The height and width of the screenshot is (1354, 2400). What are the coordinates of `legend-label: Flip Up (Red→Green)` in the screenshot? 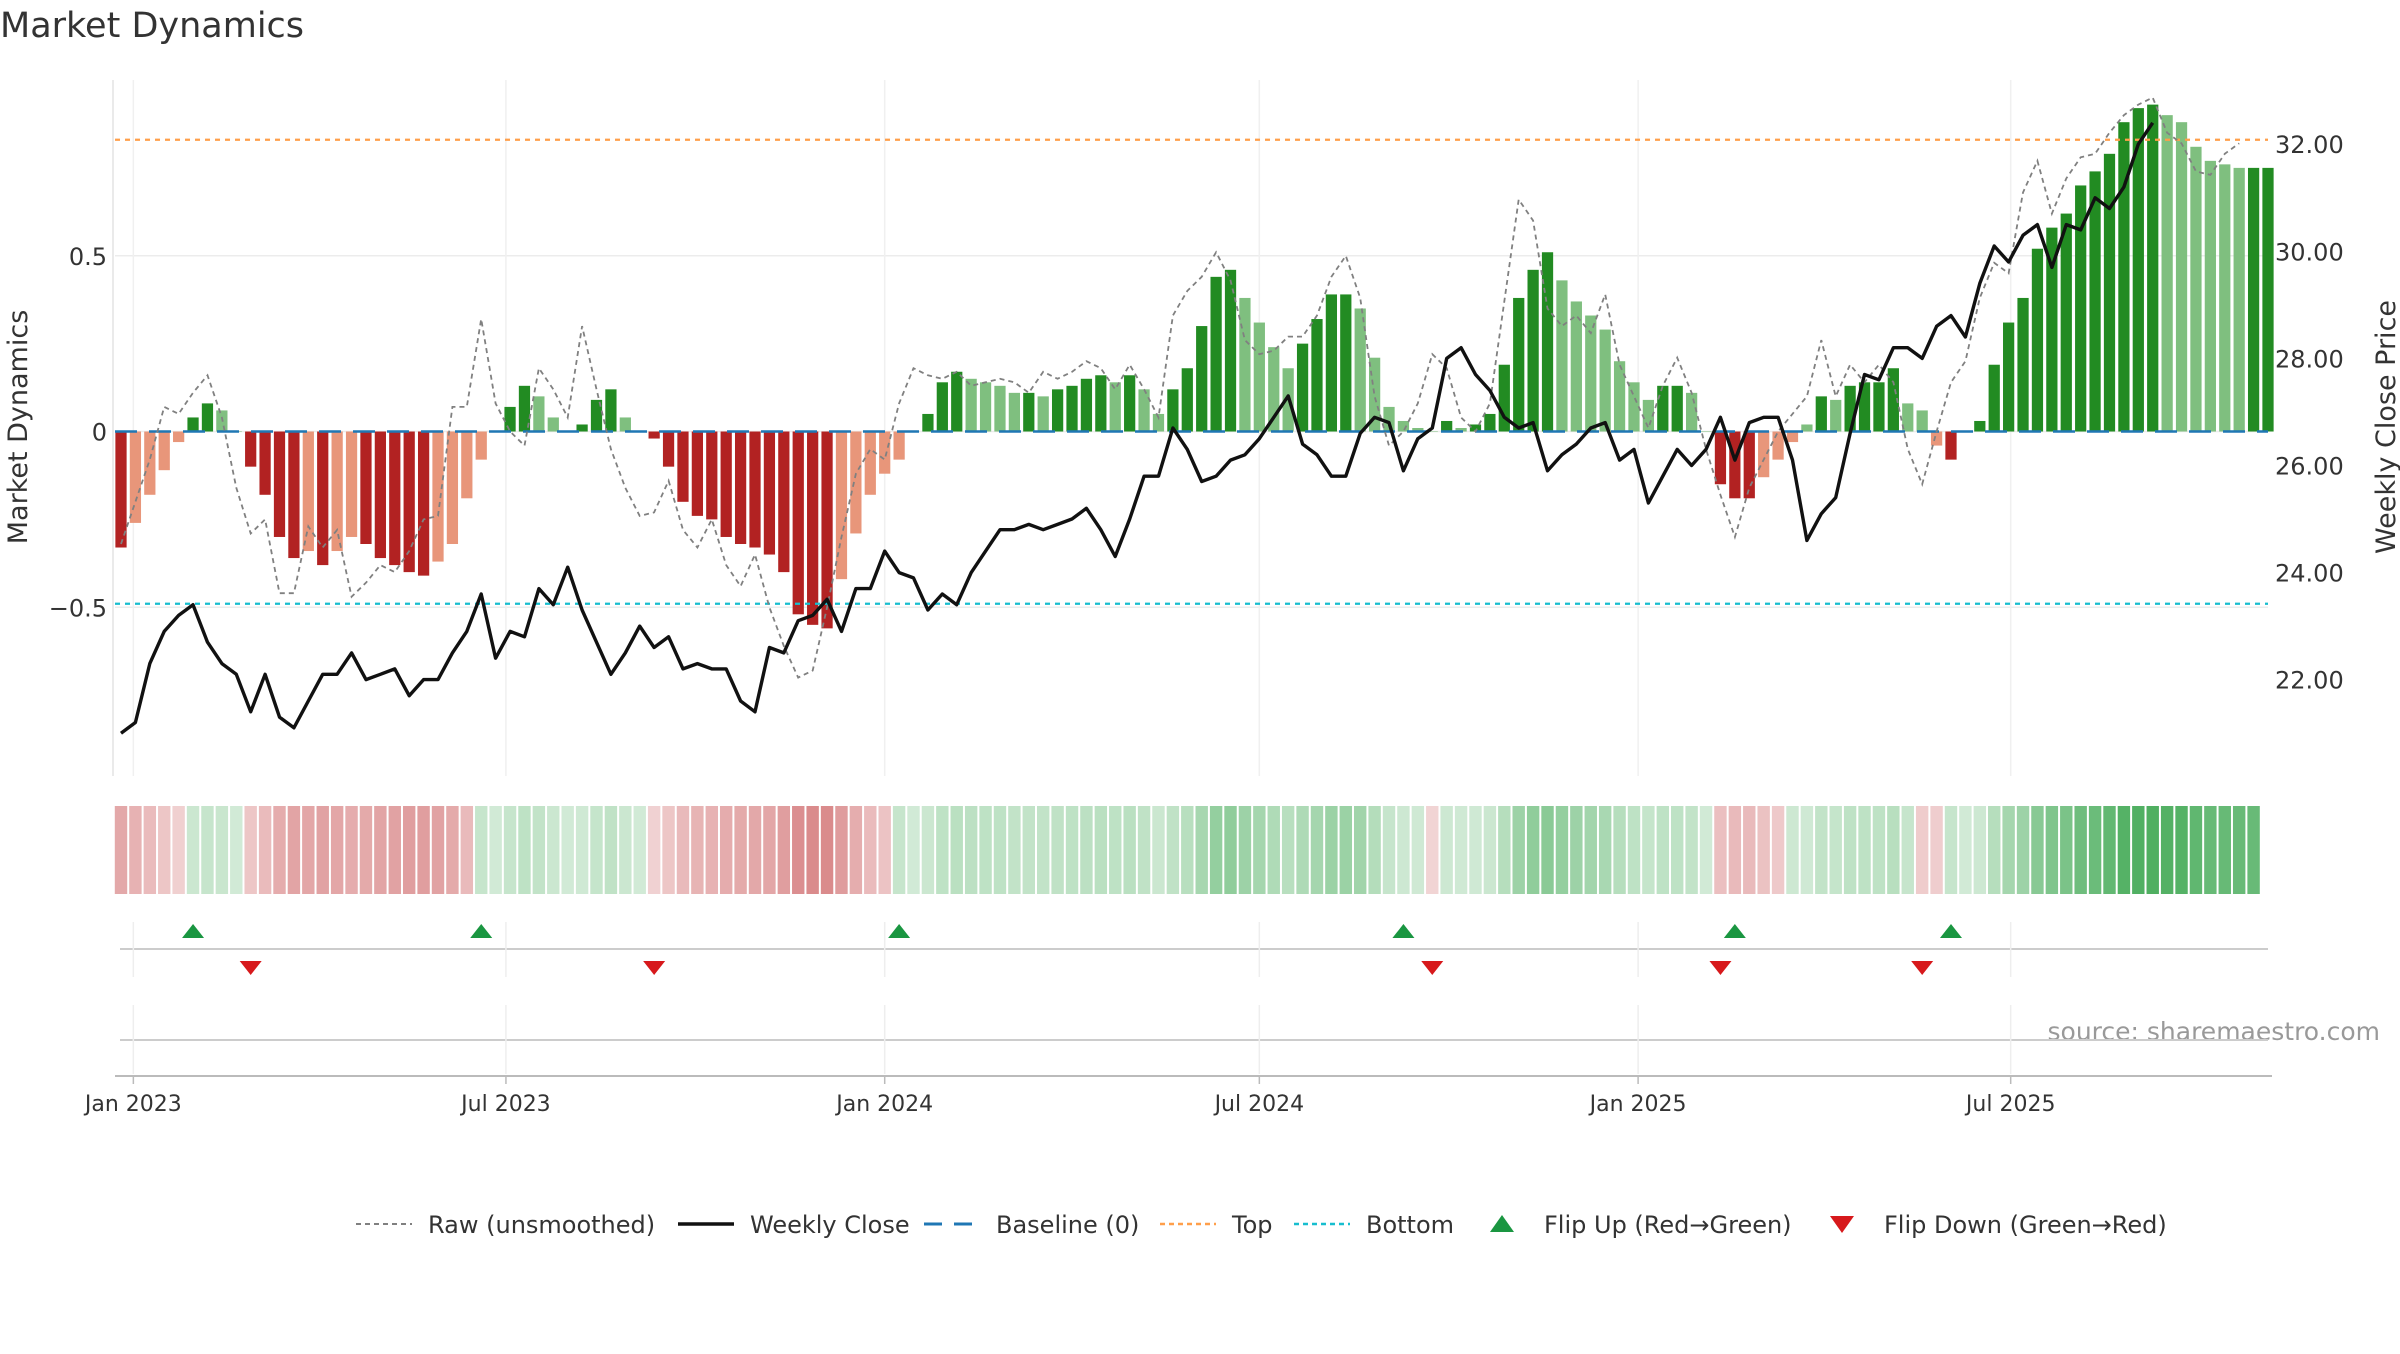 It's located at (1668, 1225).